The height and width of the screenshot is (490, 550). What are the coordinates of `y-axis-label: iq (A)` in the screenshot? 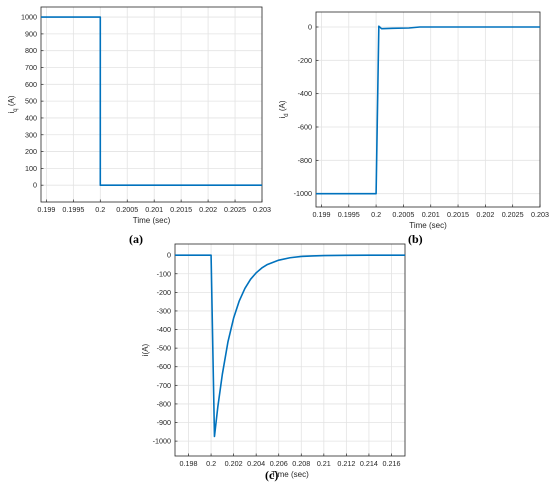 It's located at (13, 104).